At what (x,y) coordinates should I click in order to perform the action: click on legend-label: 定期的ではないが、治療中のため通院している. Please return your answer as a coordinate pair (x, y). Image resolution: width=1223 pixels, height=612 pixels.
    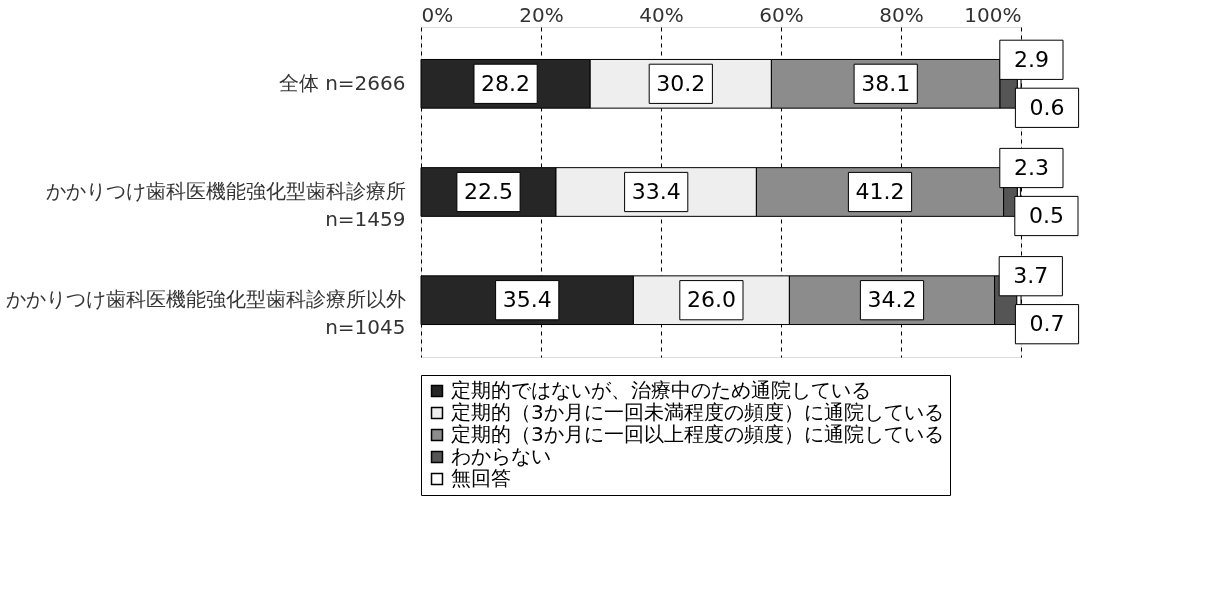
    Looking at the image, I should click on (661, 390).